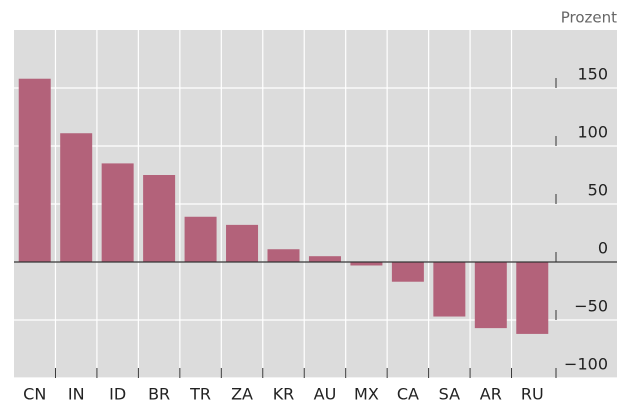  I want to click on y-tick-label: 50, so click(598, 190).